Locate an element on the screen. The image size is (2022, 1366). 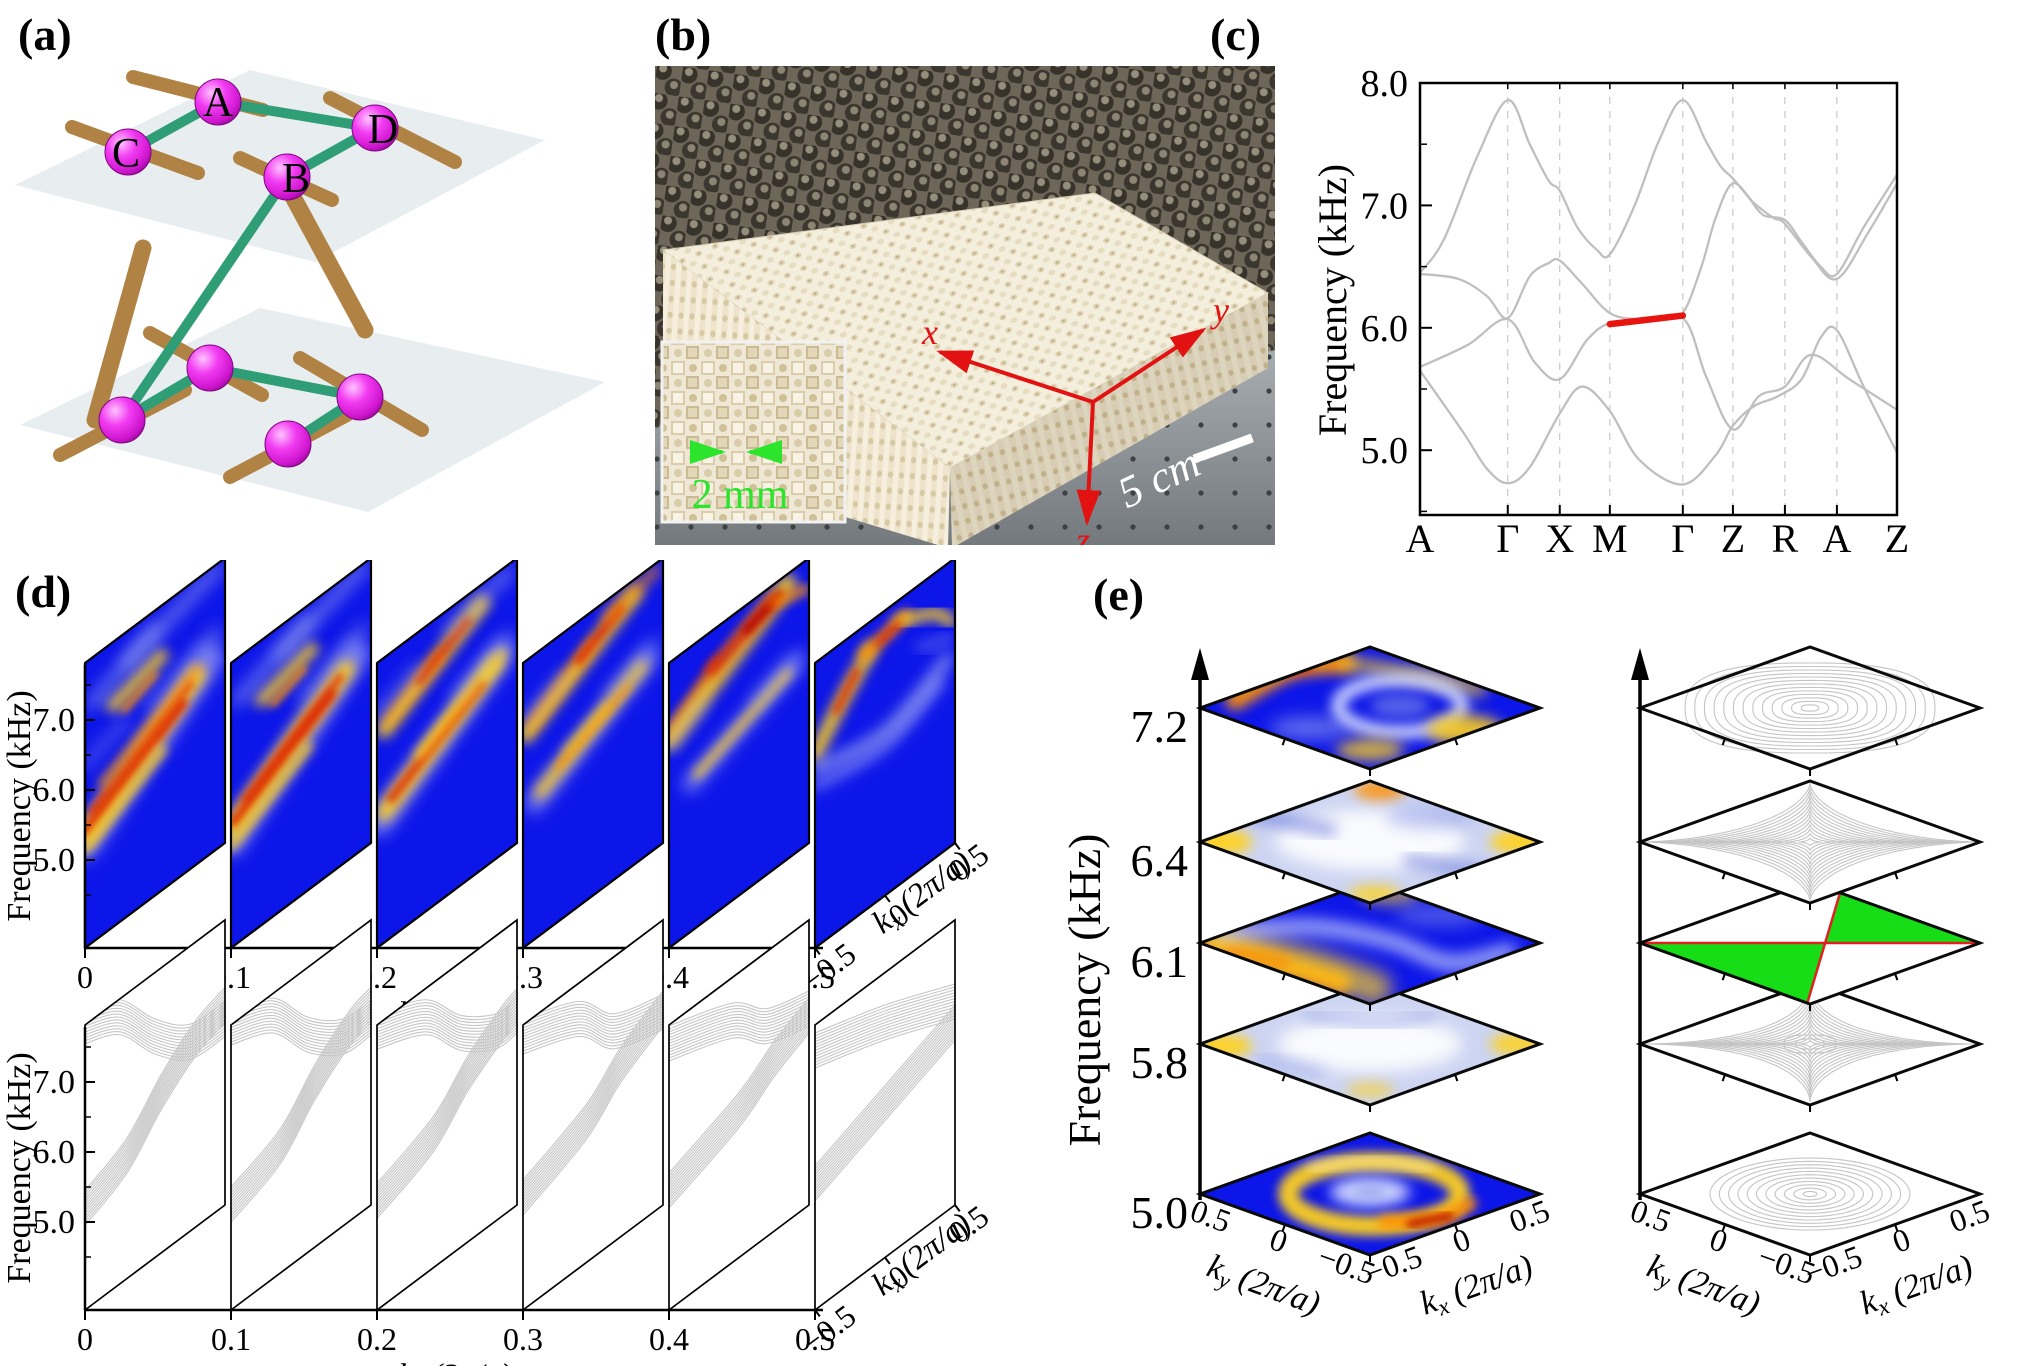
site-sphere-A is located at coordinates (218, 102).